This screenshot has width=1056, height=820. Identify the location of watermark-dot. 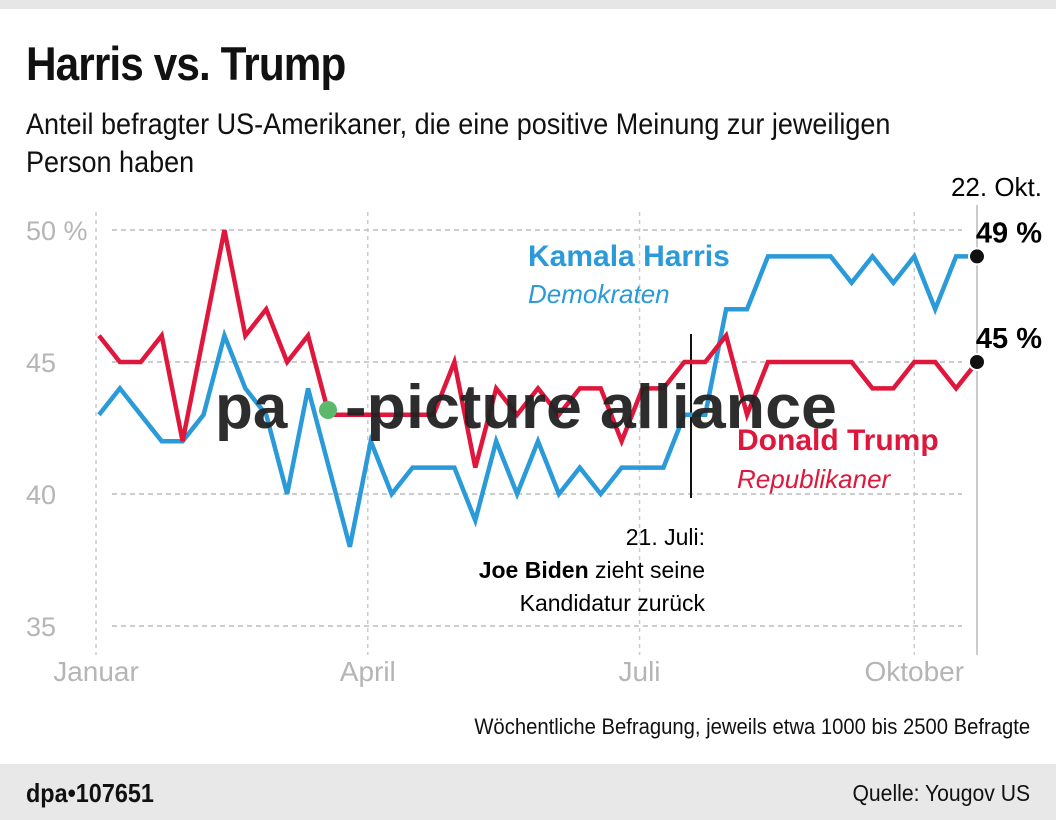
(328, 410).